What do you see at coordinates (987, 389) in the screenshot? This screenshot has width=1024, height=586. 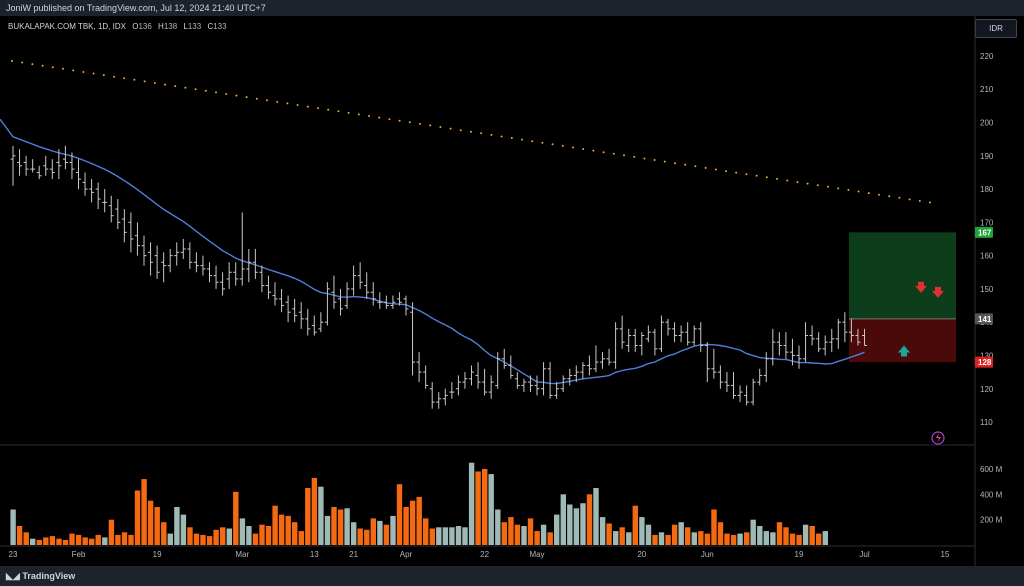 I see `price-tick-label: 120` at bounding box center [987, 389].